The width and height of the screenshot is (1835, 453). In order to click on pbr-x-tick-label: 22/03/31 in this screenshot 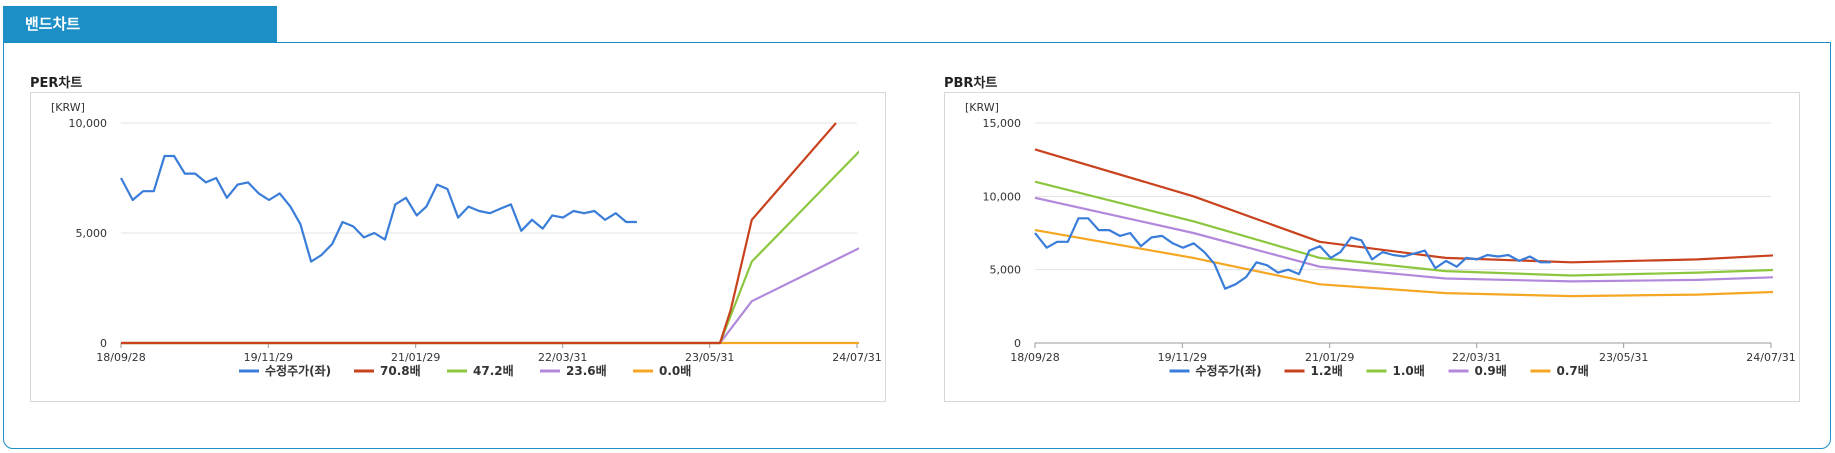, I will do `click(1476, 357)`.